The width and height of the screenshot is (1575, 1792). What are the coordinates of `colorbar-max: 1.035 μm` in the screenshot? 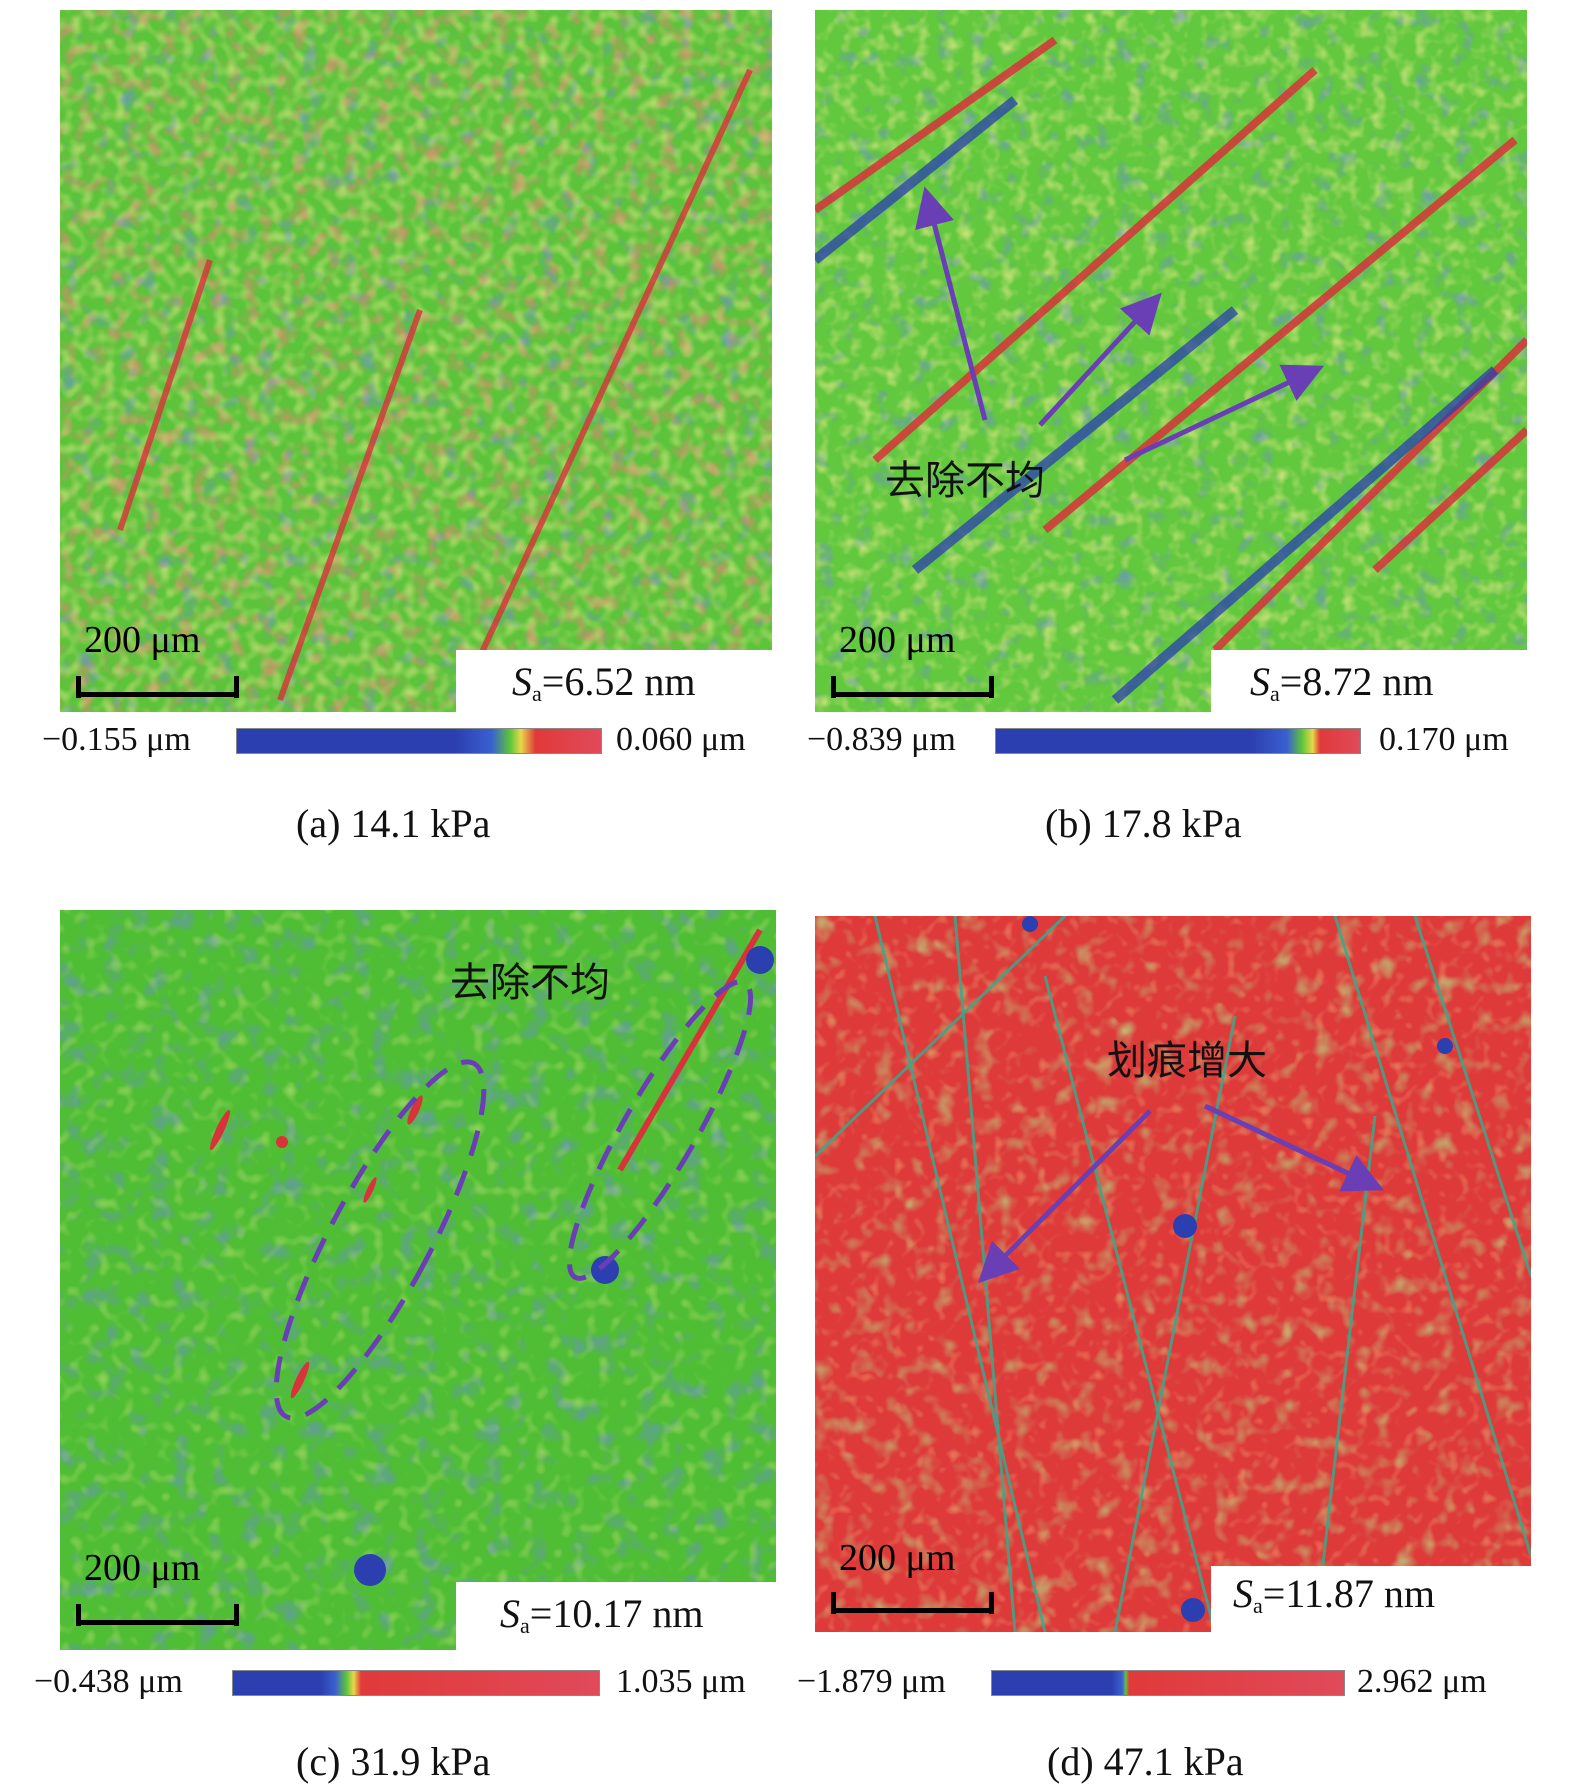 It's located at (681, 1681).